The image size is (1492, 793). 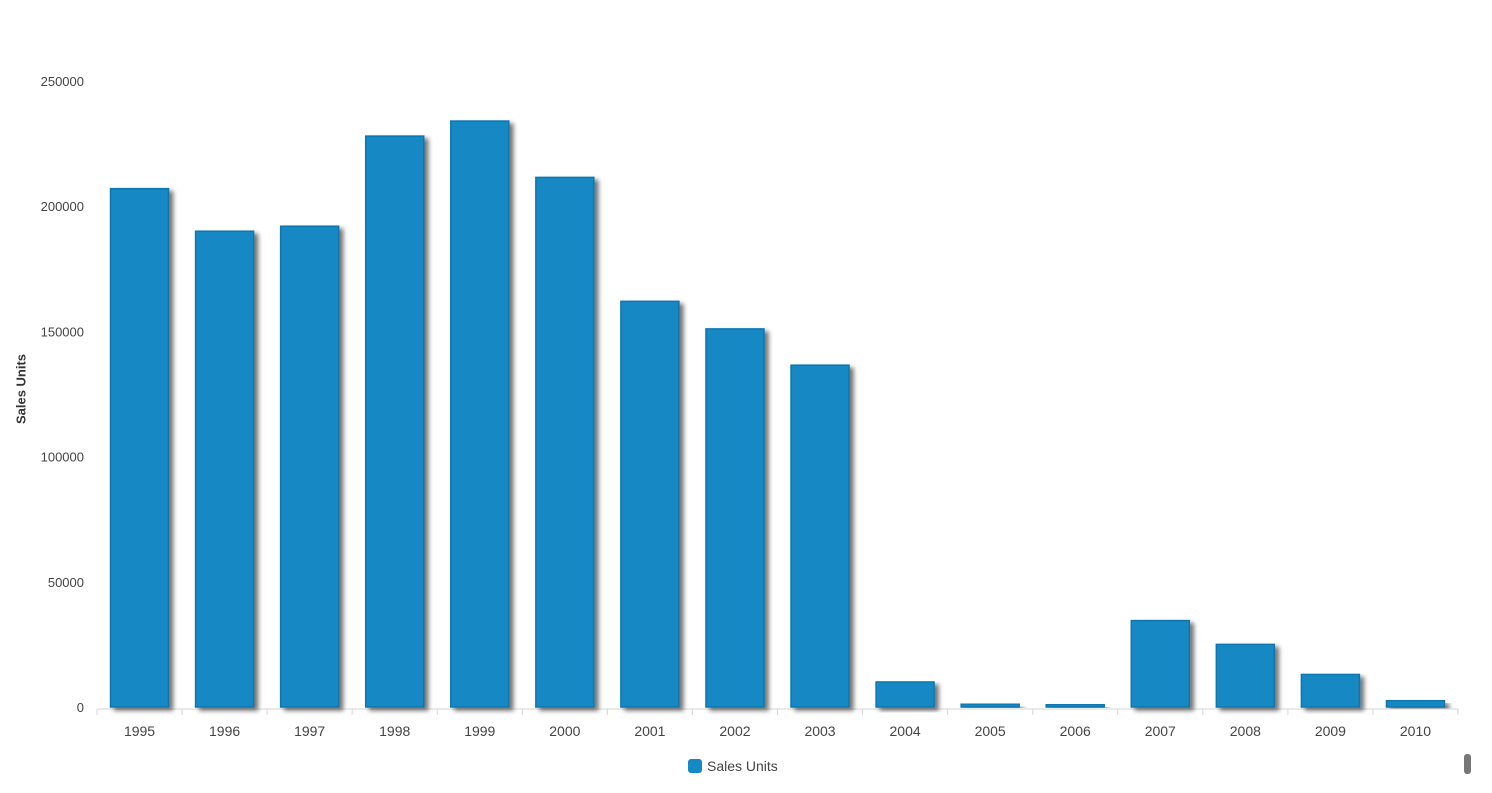 What do you see at coordinates (479, 731) in the screenshot?
I see `x-tick-label: 1999` at bounding box center [479, 731].